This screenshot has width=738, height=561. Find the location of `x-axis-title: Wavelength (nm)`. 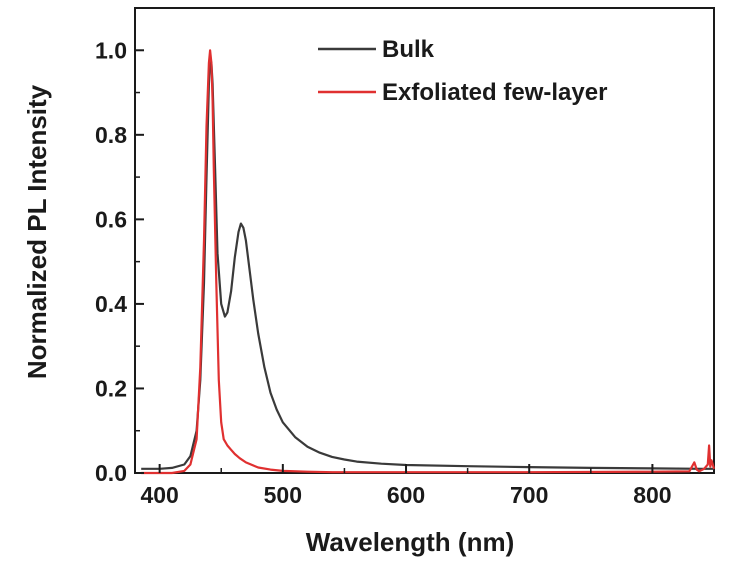

x-axis-title: Wavelength (nm) is located at coordinates (410, 542).